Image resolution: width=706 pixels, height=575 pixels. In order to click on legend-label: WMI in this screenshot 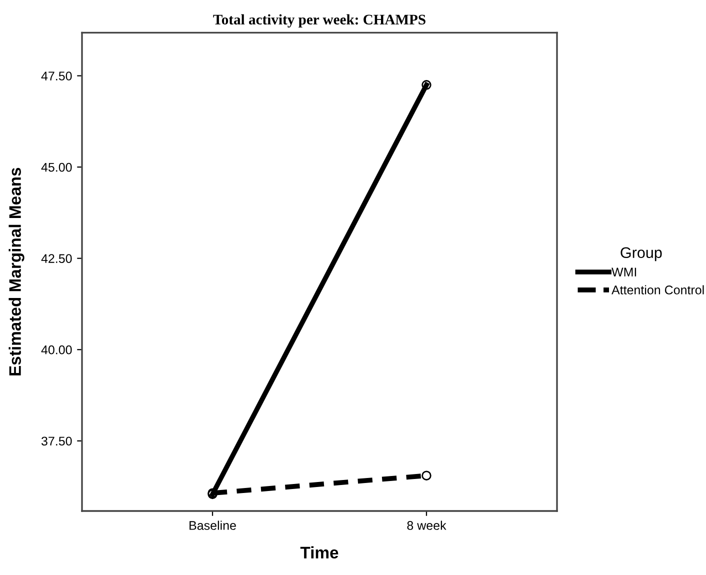, I will do `click(624, 272)`.